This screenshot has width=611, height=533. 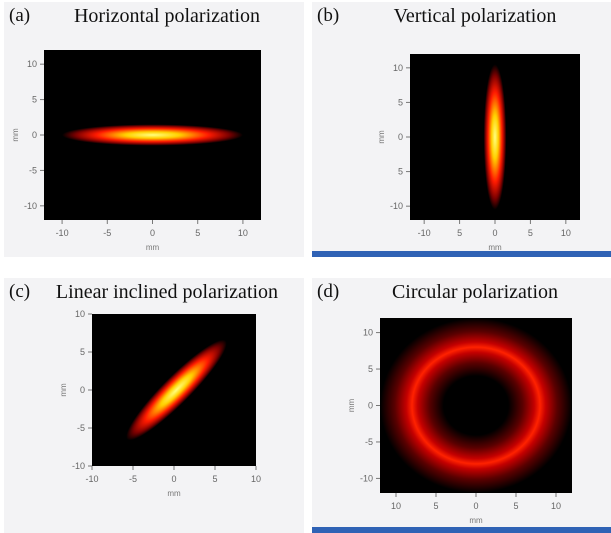 I want to click on panel-title: Vertical polarization, so click(x=475, y=16).